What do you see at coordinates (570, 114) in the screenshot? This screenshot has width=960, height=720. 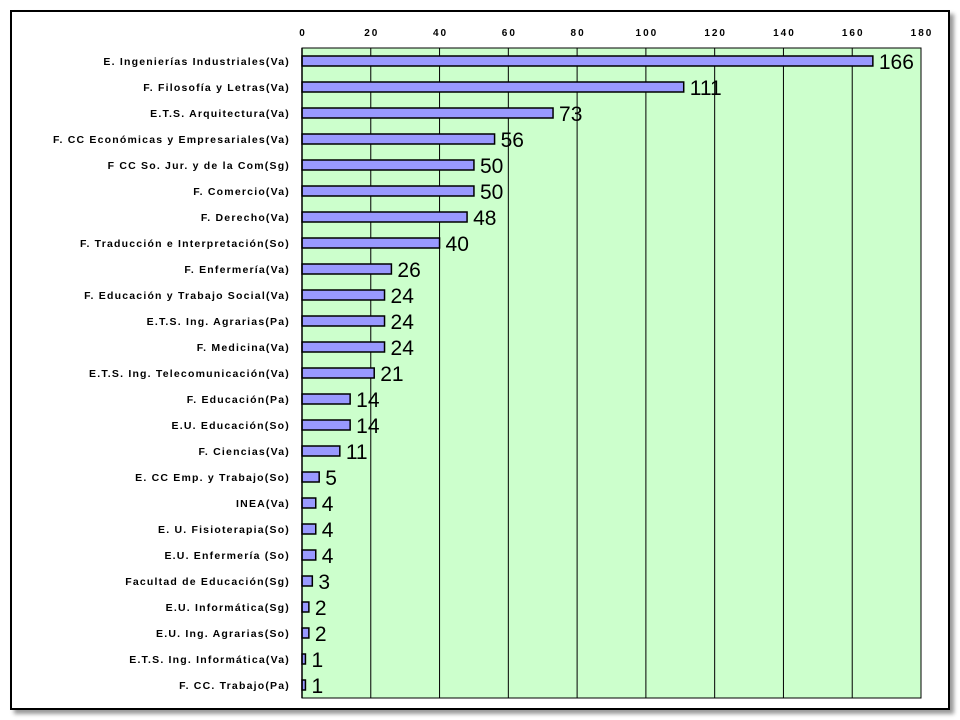 I see `data-label: 73` at bounding box center [570, 114].